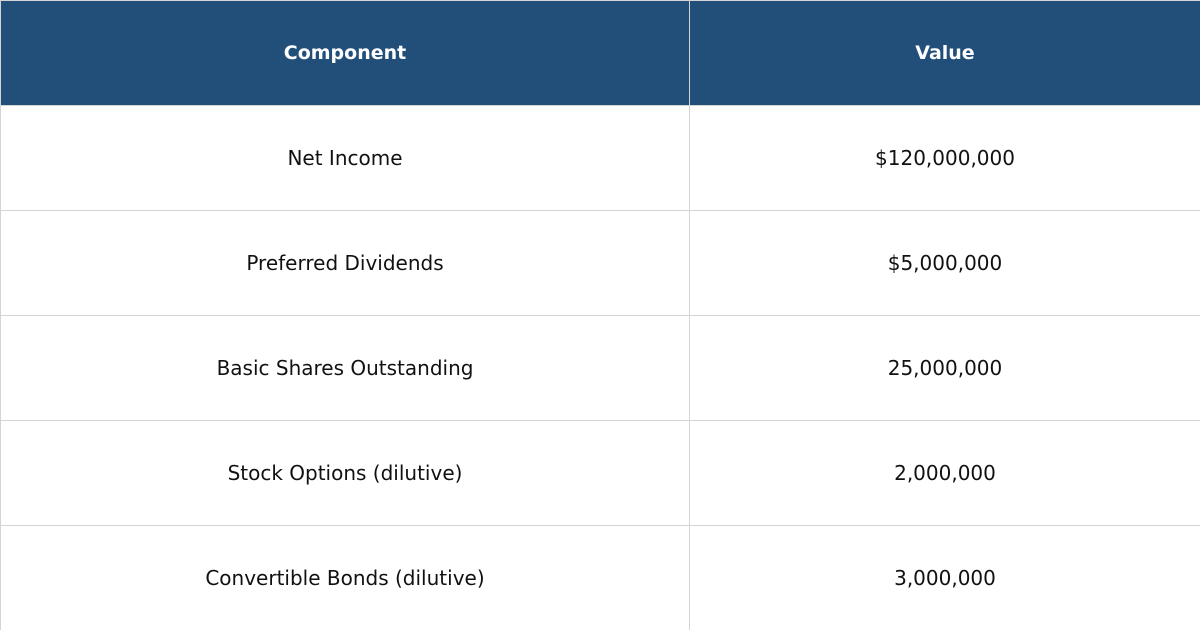 This screenshot has height=630, width=1200. I want to click on component-cell: Convertible Bonds (dilutive), so click(345, 577).